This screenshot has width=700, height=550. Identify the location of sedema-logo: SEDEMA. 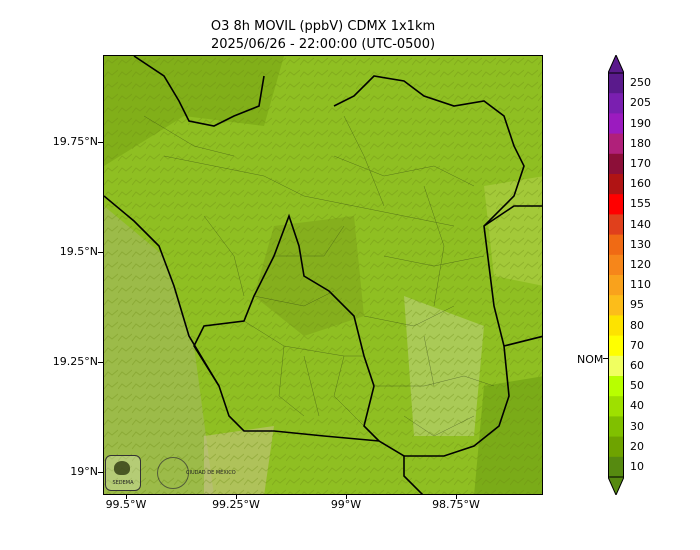
(123, 473).